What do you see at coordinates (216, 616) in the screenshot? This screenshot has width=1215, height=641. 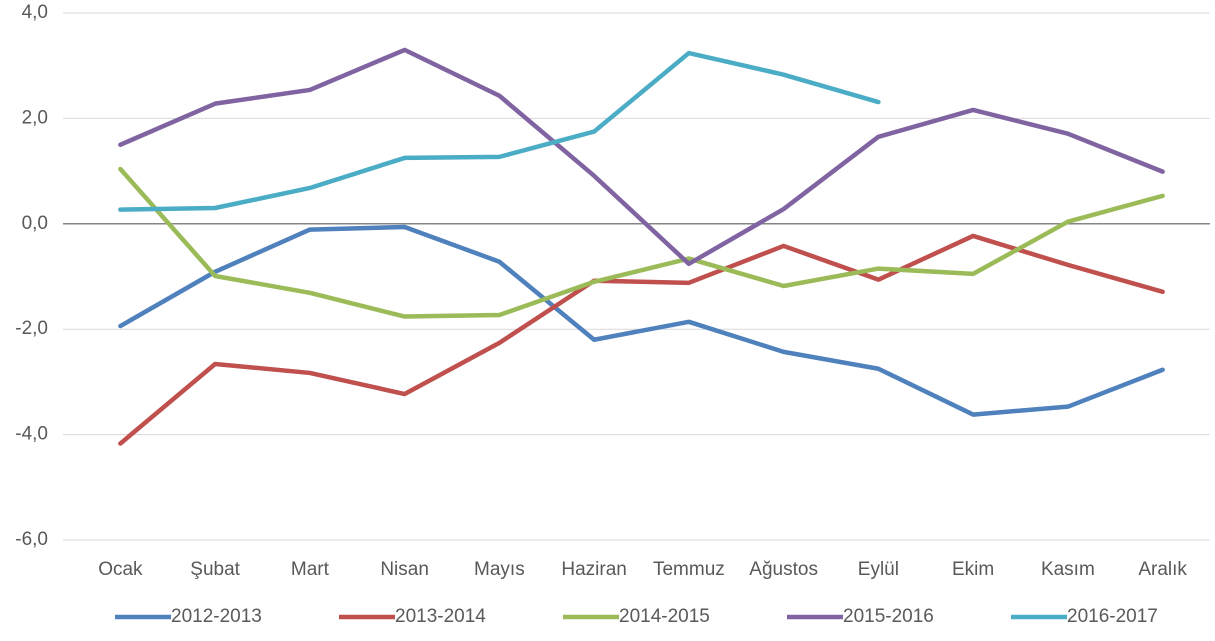 I see `legend-label: 2012-2013` at bounding box center [216, 616].